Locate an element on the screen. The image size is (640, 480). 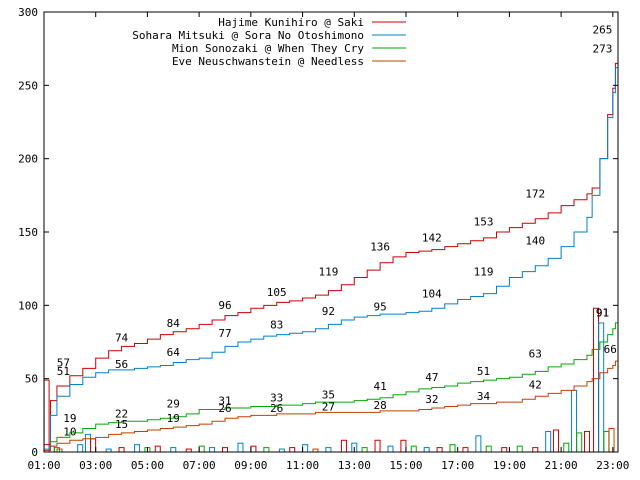
data-label-42: 42 is located at coordinates (535, 384).